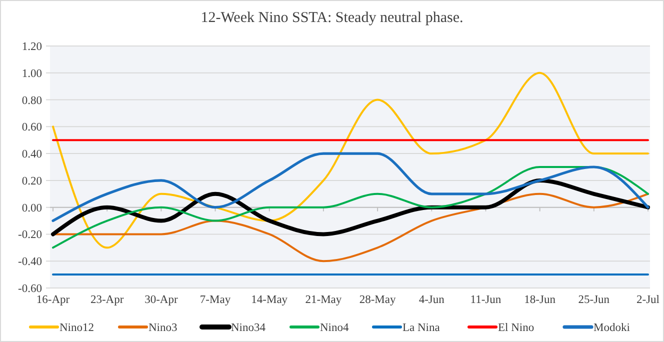 The width and height of the screenshot is (664, 342). Describe the element at coordinates (421, 328) in the screenshot. I see `legend-label: La Nina` at that location.